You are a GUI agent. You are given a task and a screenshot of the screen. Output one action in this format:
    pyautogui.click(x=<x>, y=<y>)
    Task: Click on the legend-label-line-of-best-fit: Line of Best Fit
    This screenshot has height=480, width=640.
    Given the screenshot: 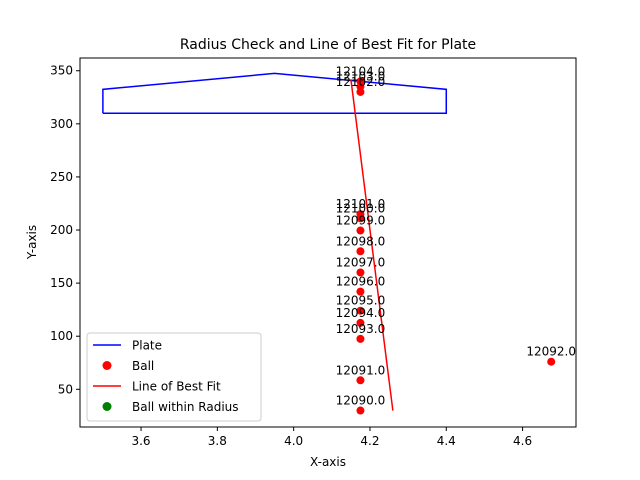 What is the action you would take?
    pyautogui.click(x=176, y=387)
    